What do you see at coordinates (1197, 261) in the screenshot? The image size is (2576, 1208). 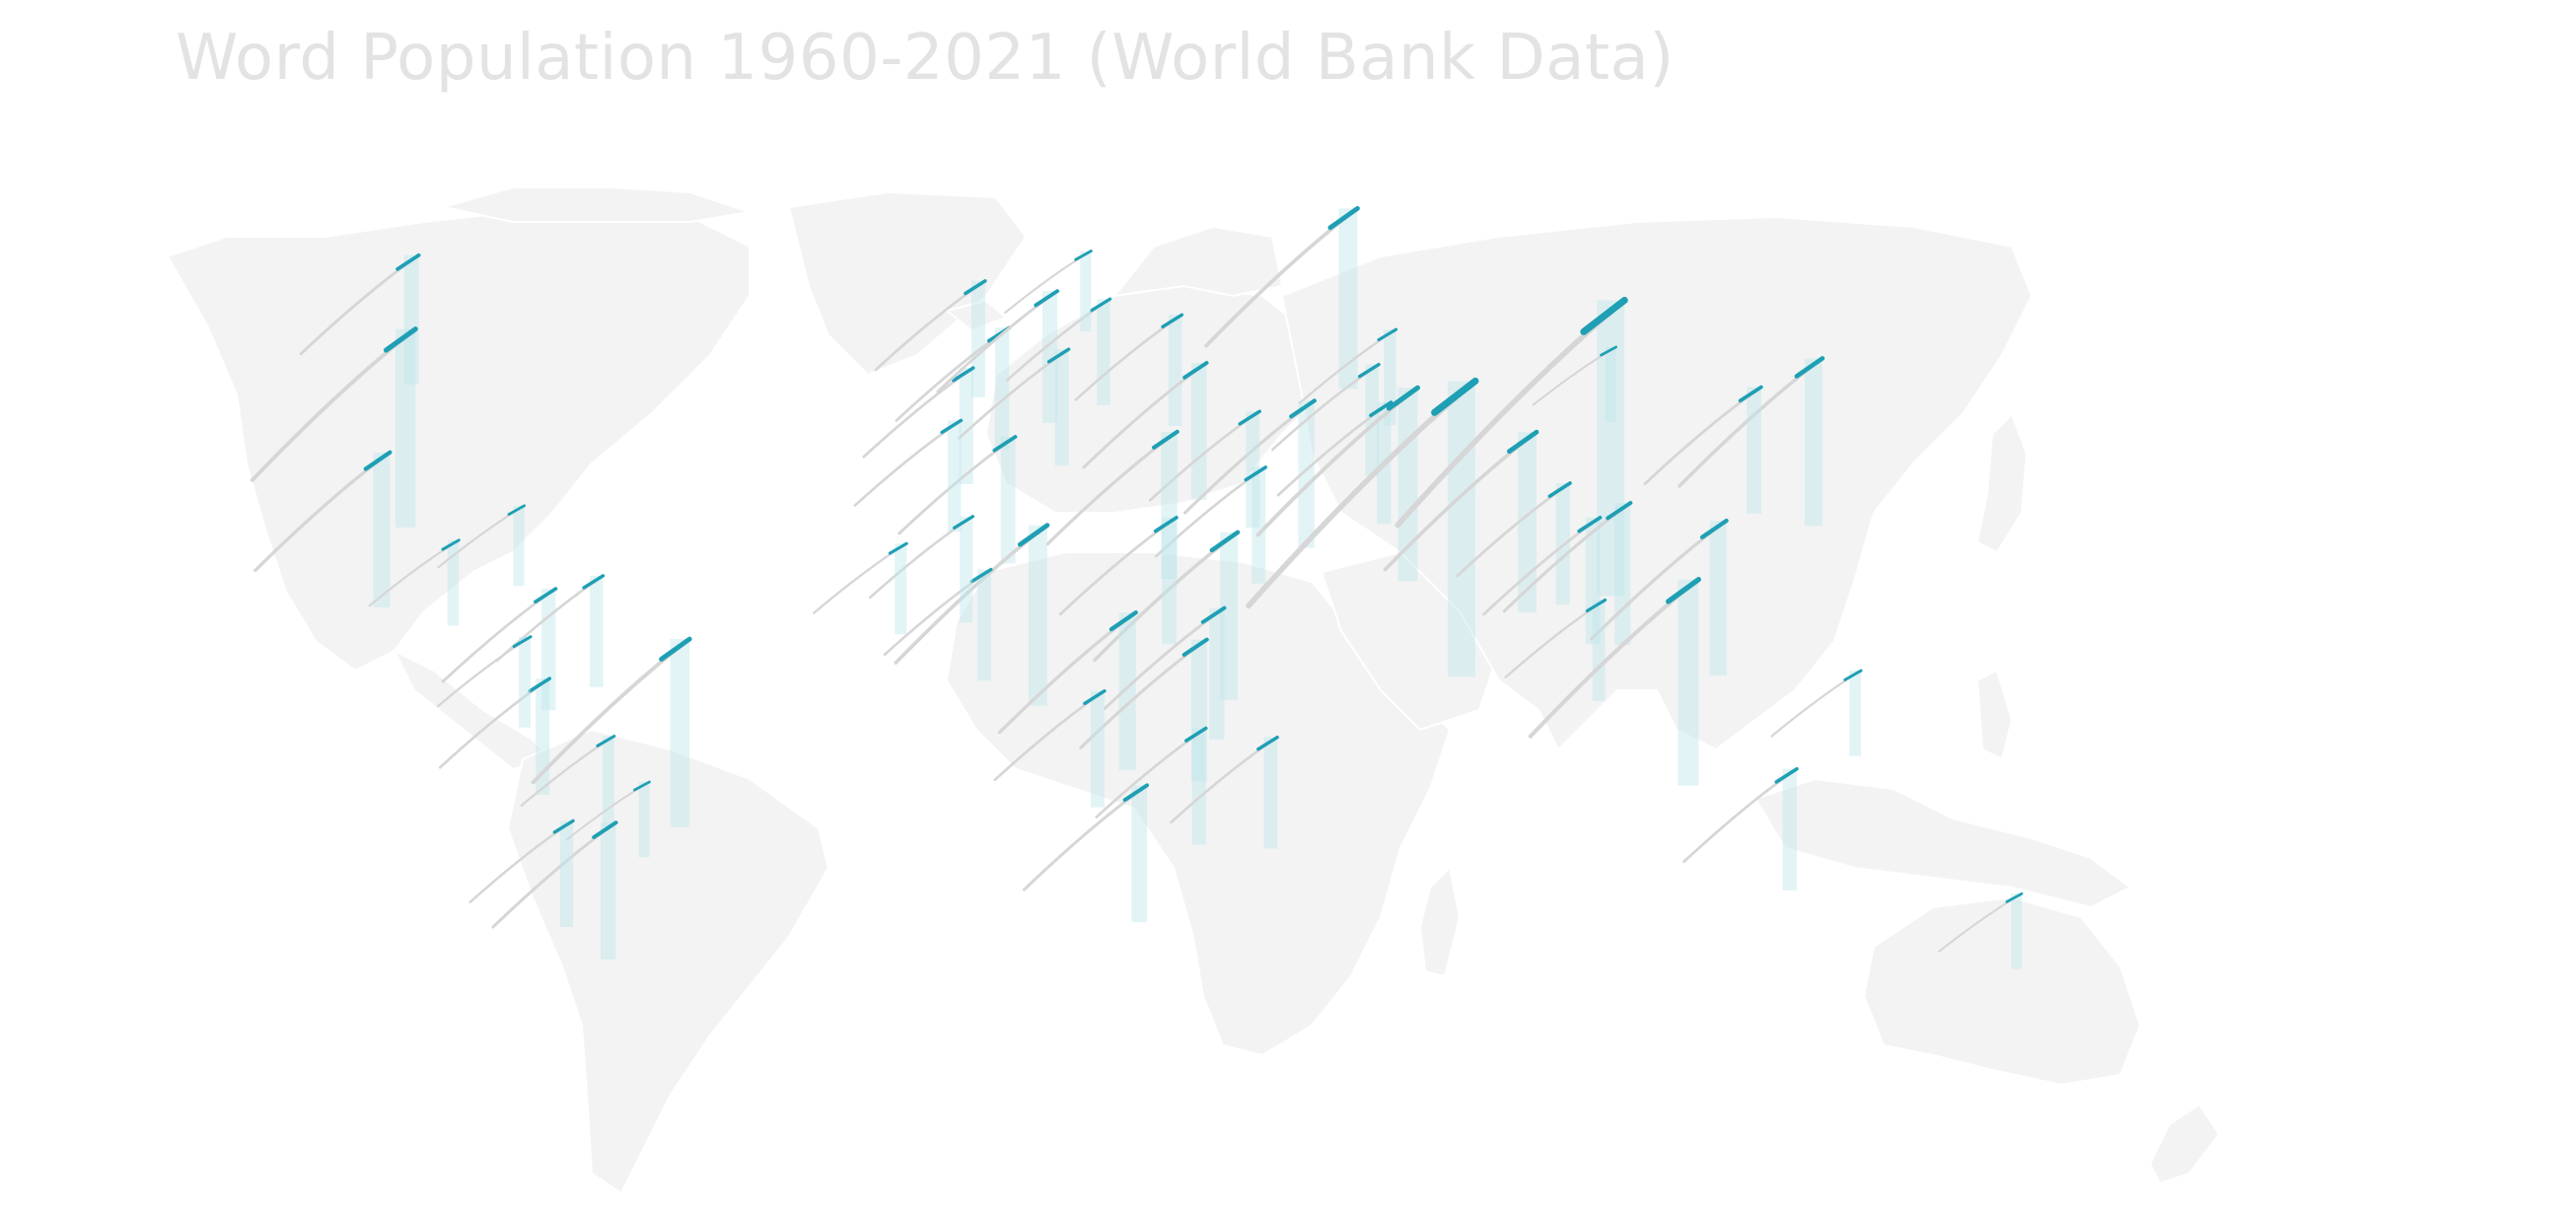 I see `landmass-scandinavia` at bounding box center [1197, 261].